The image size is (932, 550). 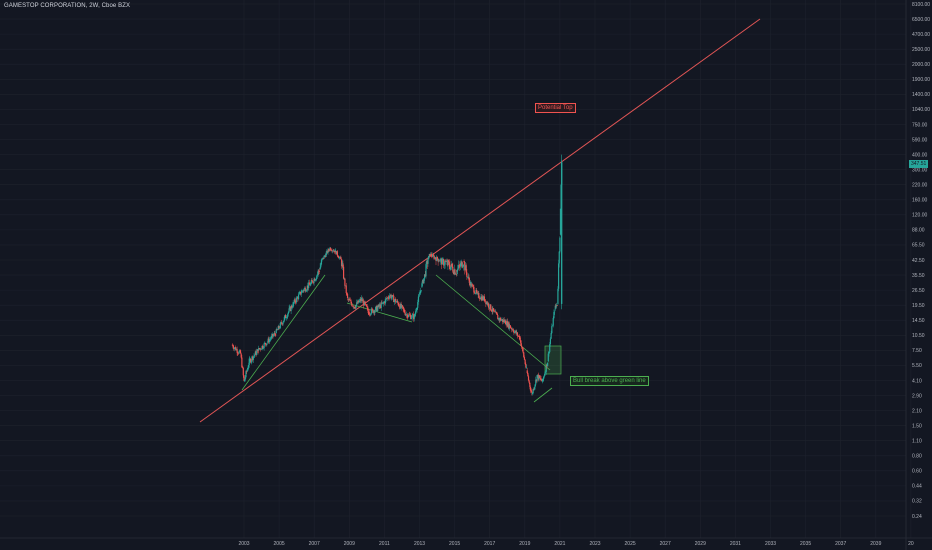 What do you see at coordinates (920, 186) in the screenshot?
I see `price-tick-label: 220.00` at bounding box center [920, 186].